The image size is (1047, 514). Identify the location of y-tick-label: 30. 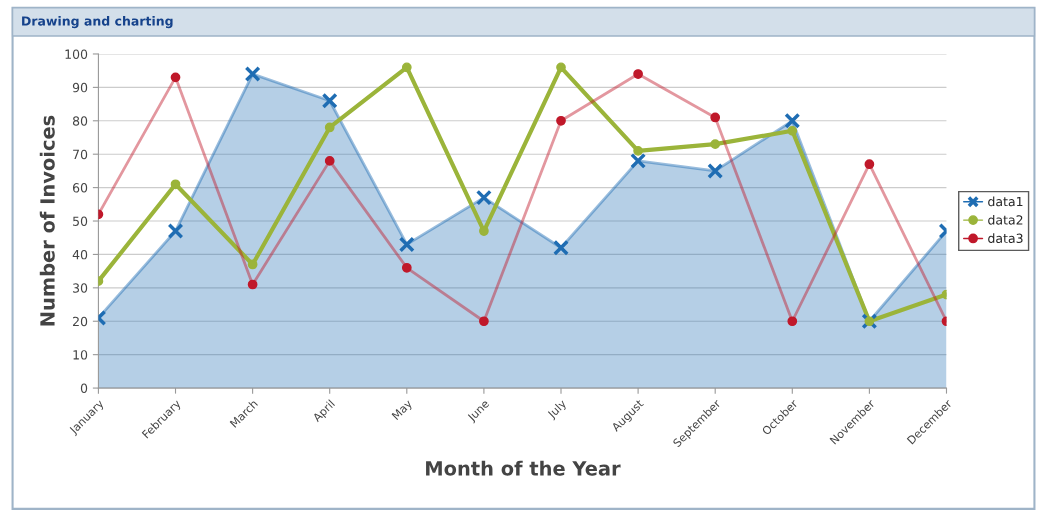
(80, 288).